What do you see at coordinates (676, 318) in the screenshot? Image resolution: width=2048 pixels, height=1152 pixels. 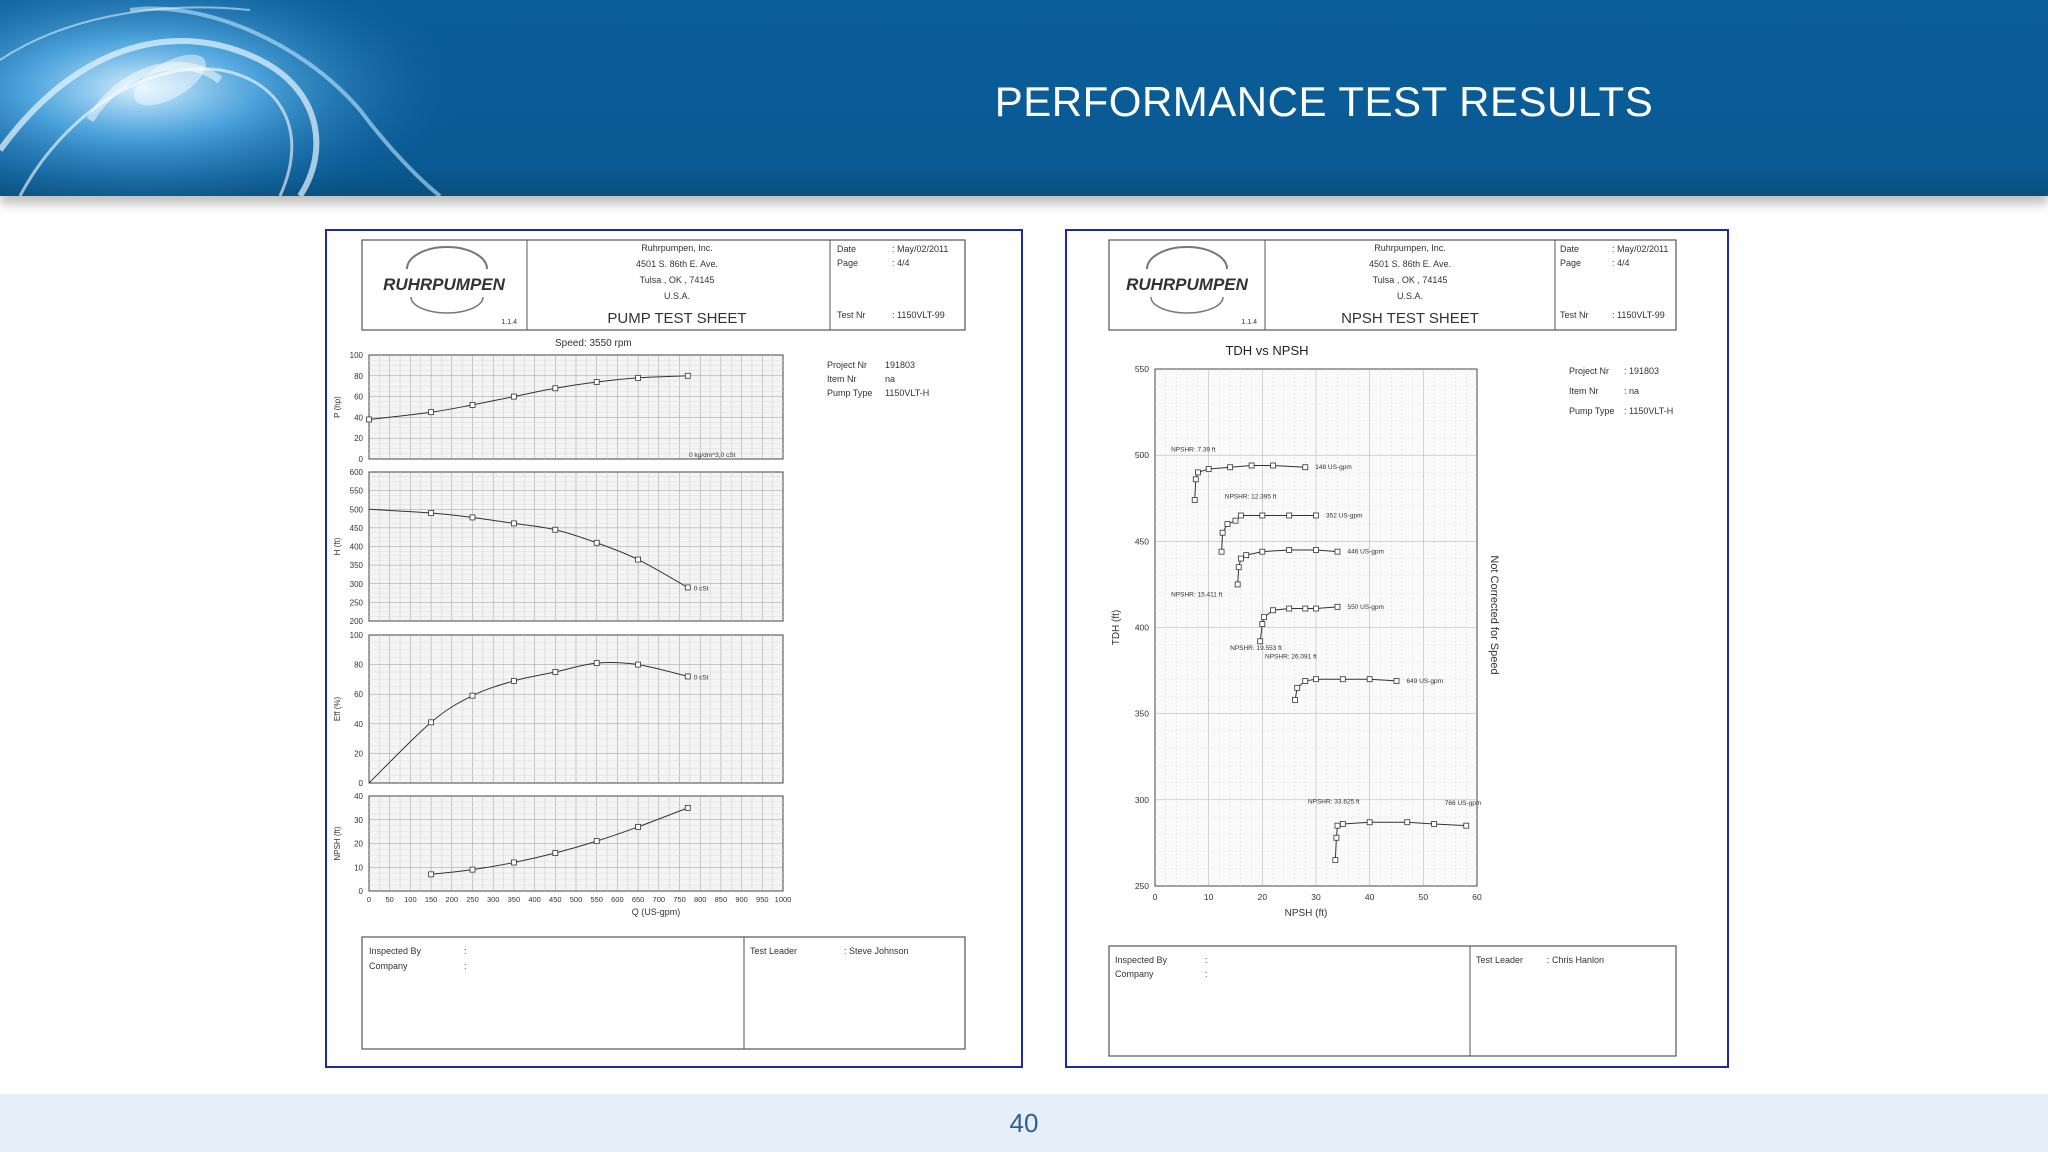 I see `sheet-title: PUMP TEST SHEET` at bounding box center [676, 318].